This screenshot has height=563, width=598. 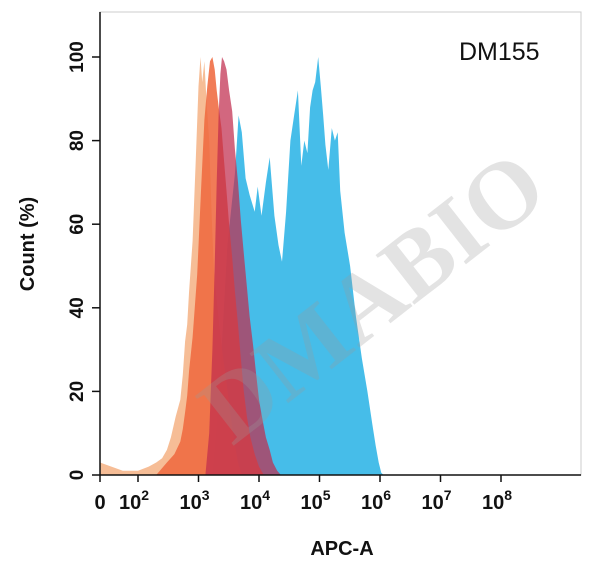 What do you see at coordinates (77, 57) in the screenshot?
I see `y-tick-label: 100` at bounding box center [77, 57].